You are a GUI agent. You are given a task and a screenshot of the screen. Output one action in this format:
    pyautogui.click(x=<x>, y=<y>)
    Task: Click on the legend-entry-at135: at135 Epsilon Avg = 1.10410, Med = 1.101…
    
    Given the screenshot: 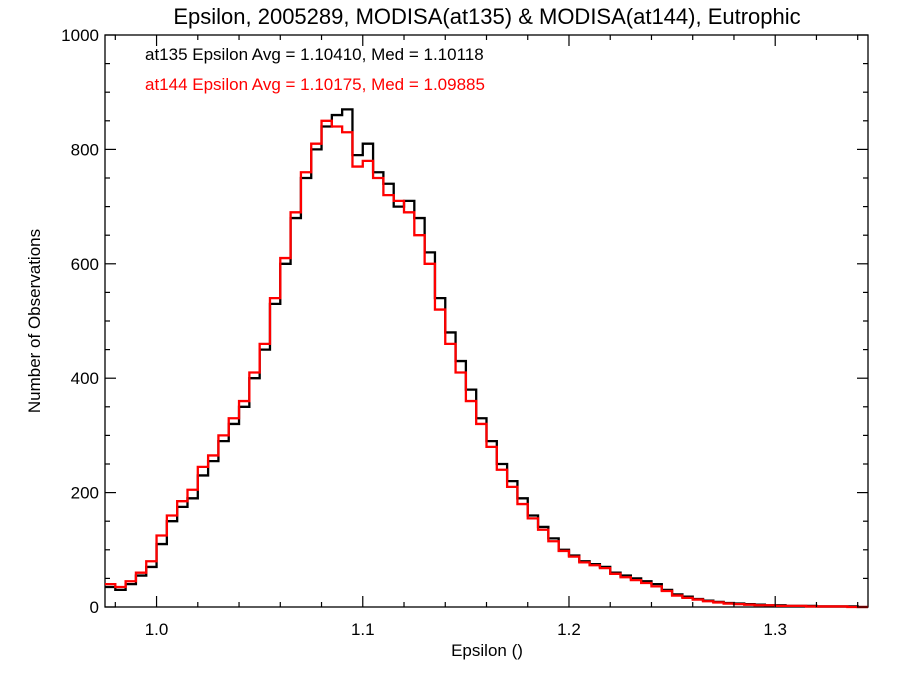 What is the action you would take?
    pyautogui.click(x=314, y=54)
    